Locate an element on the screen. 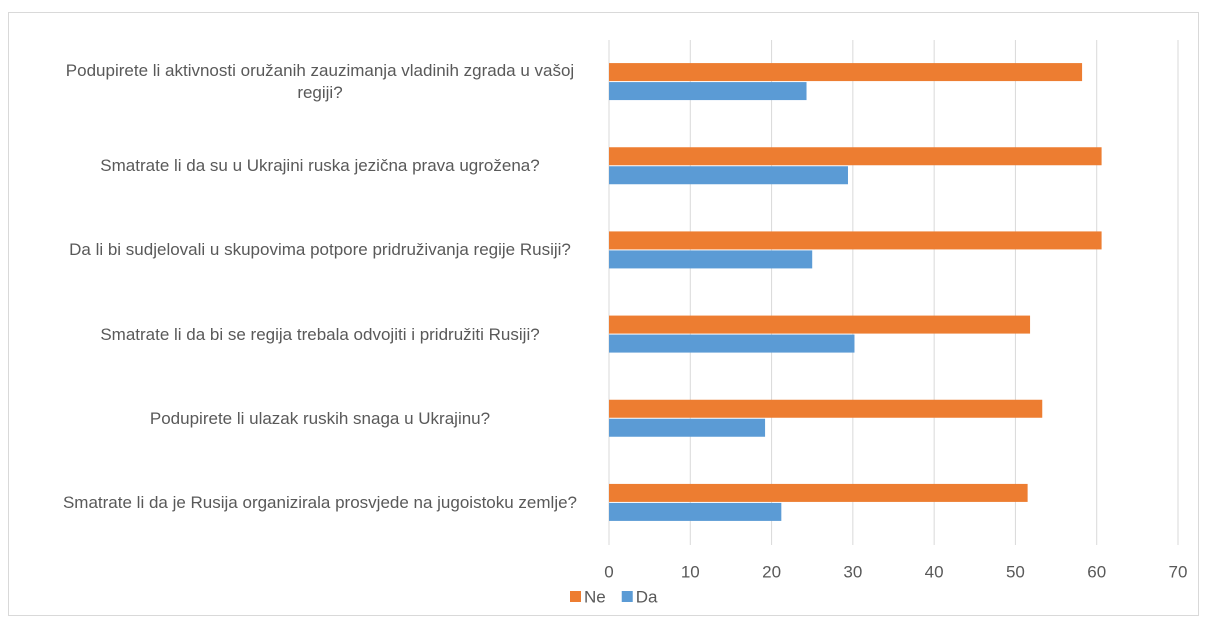  x-tick-label: 10 is located at coordinates (690, 571).